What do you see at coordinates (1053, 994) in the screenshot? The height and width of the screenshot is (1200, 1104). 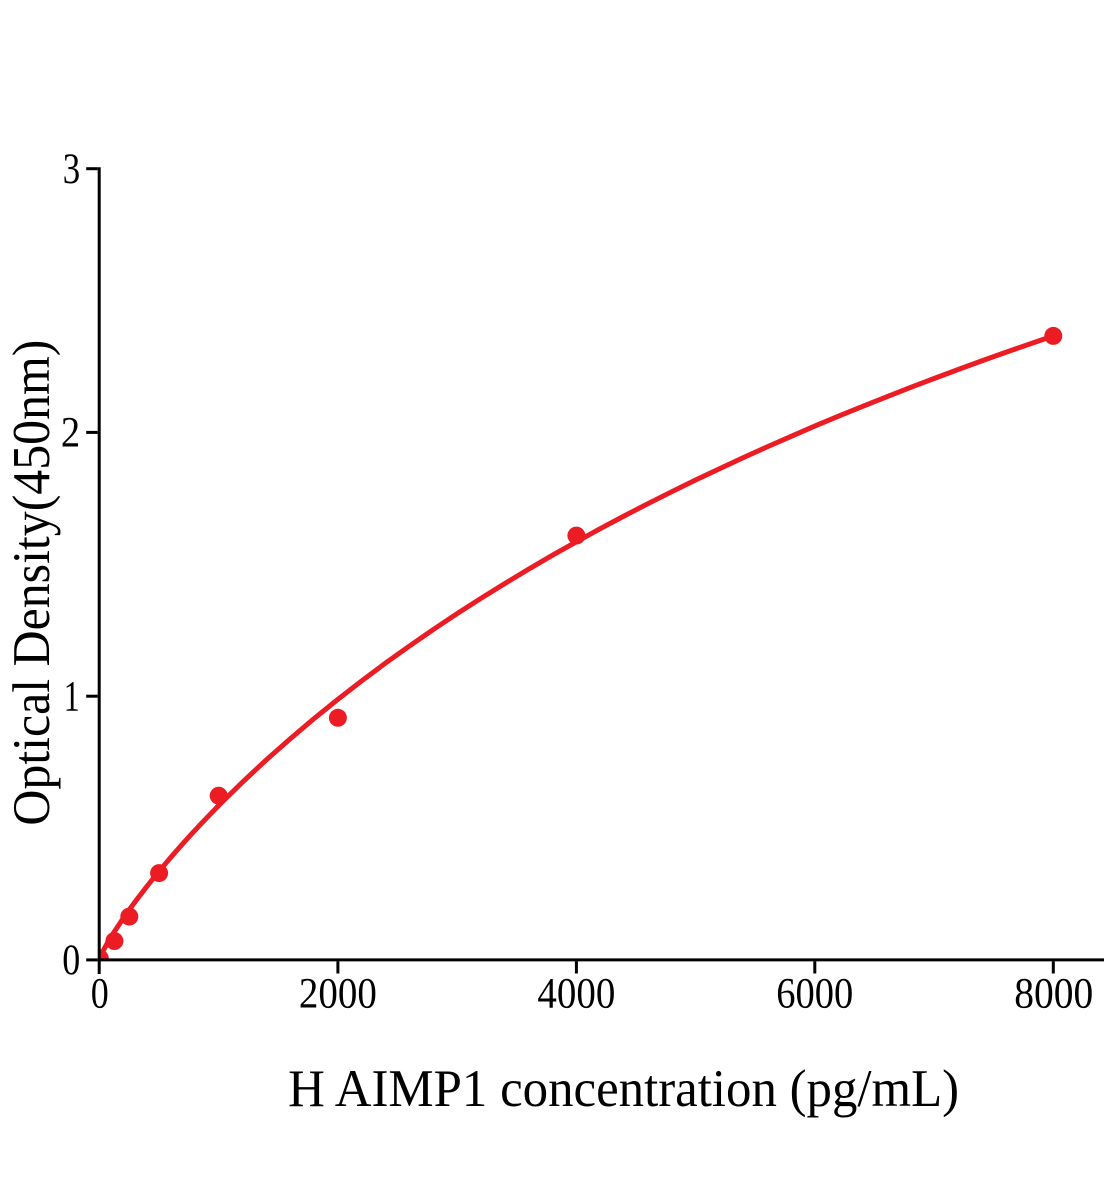 I see `svg-text: 8000` at bounding box center [1053, 994].